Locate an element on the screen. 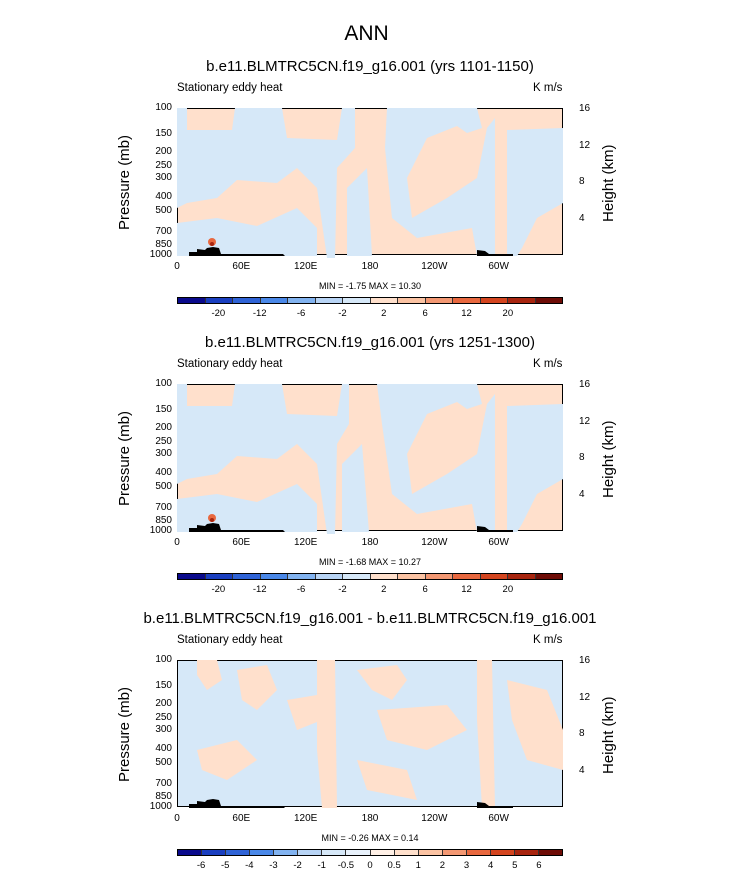 This screenshot has width=733, height=888. colorbar-label: -1 is located at coordinates (321, 865).